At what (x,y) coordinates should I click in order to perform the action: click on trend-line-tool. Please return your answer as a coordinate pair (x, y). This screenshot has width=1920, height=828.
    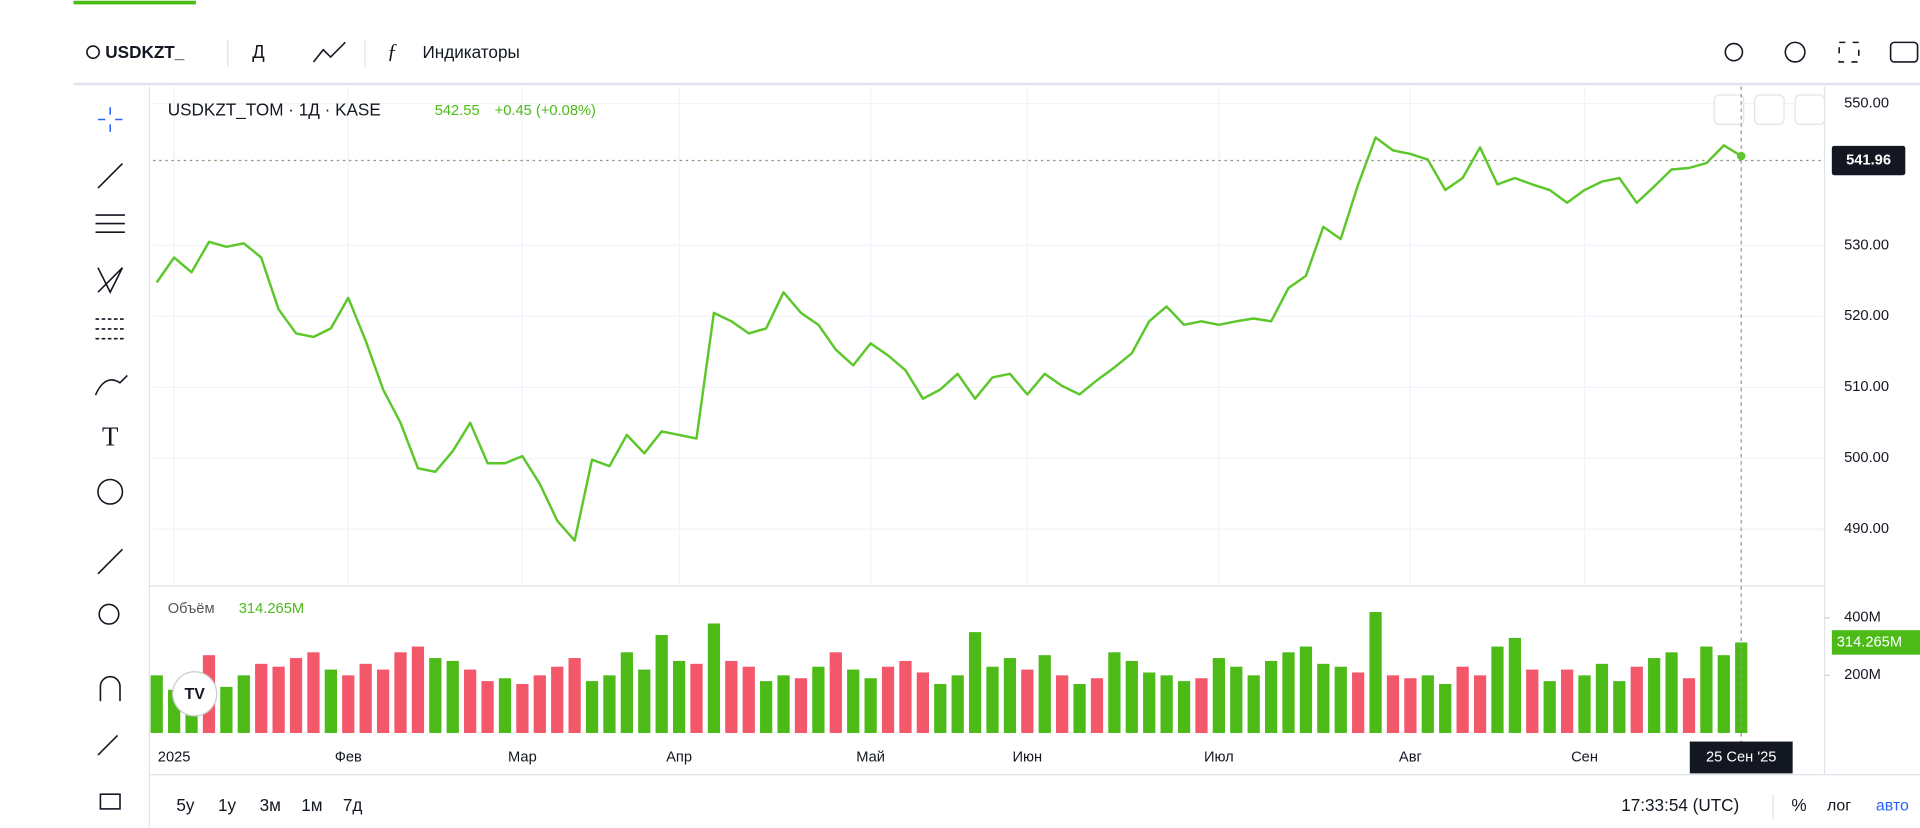
    Looking at the image, I should click on (110, 176).